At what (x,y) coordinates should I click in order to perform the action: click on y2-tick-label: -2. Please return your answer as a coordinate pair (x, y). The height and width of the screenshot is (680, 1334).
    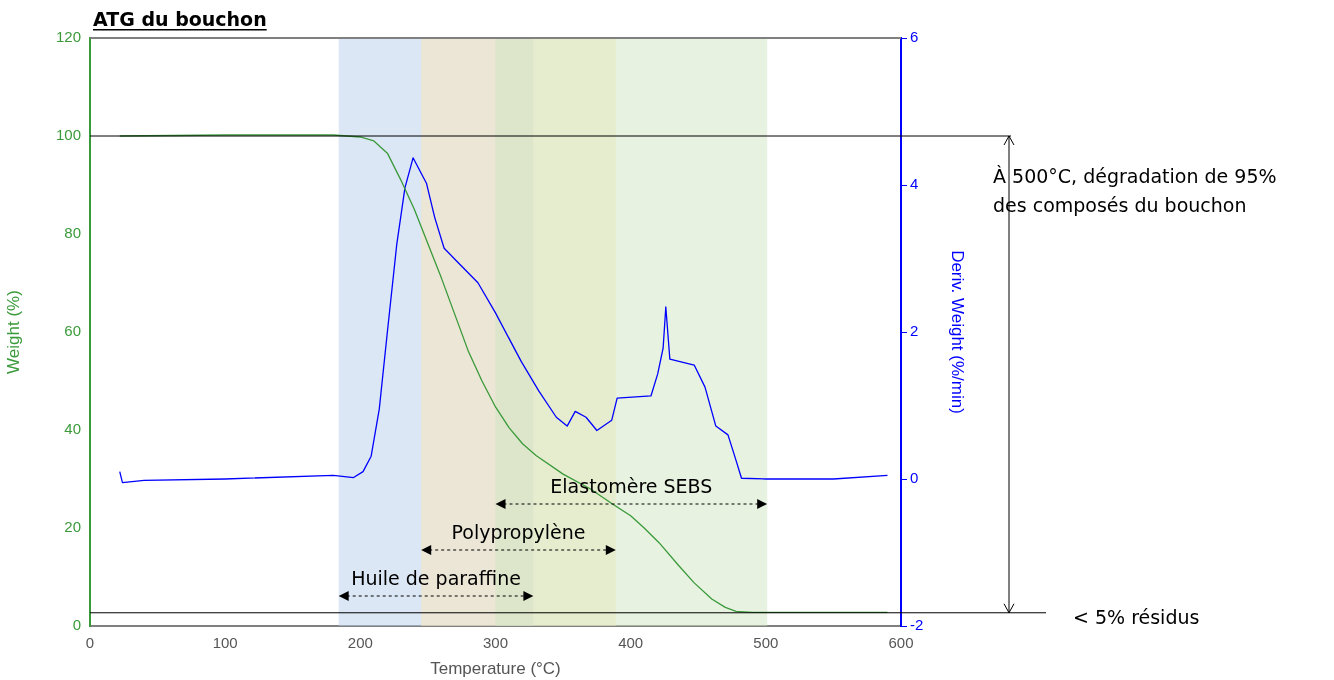
    Looking at the image, I should click on (917, 625).